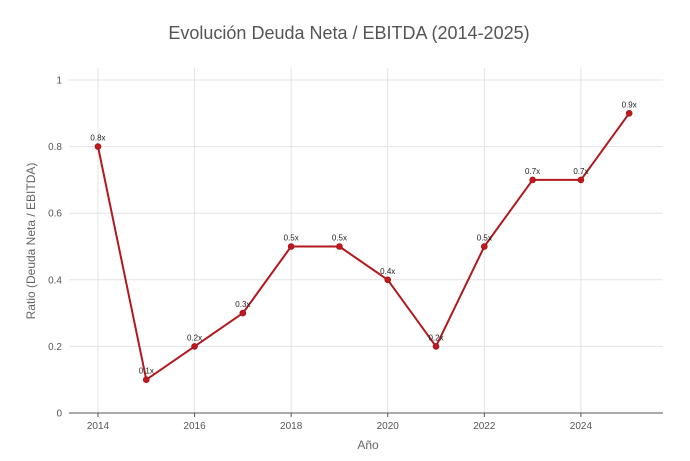 This screenshot has height=461, width=690. Describe the element at coordinates (291, 426) in the screenshot. I see `x-tick-label: 2018` at that location.